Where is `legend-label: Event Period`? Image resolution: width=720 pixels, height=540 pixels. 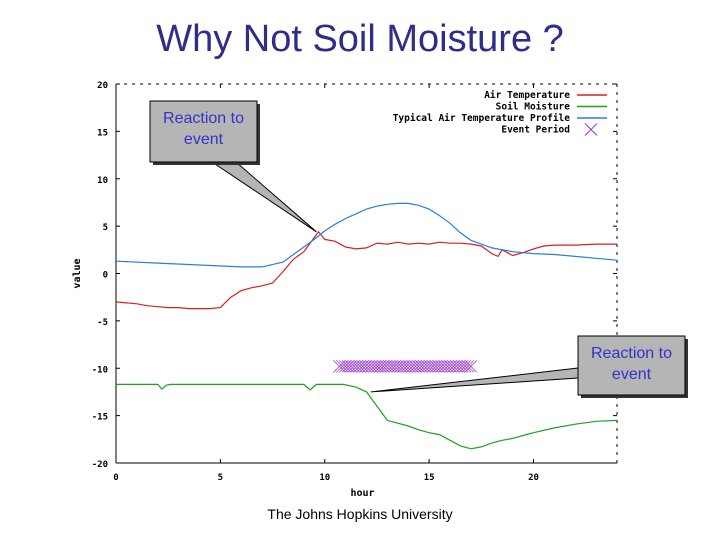
legend-label: Event Period is located at coordinates (535, 130).